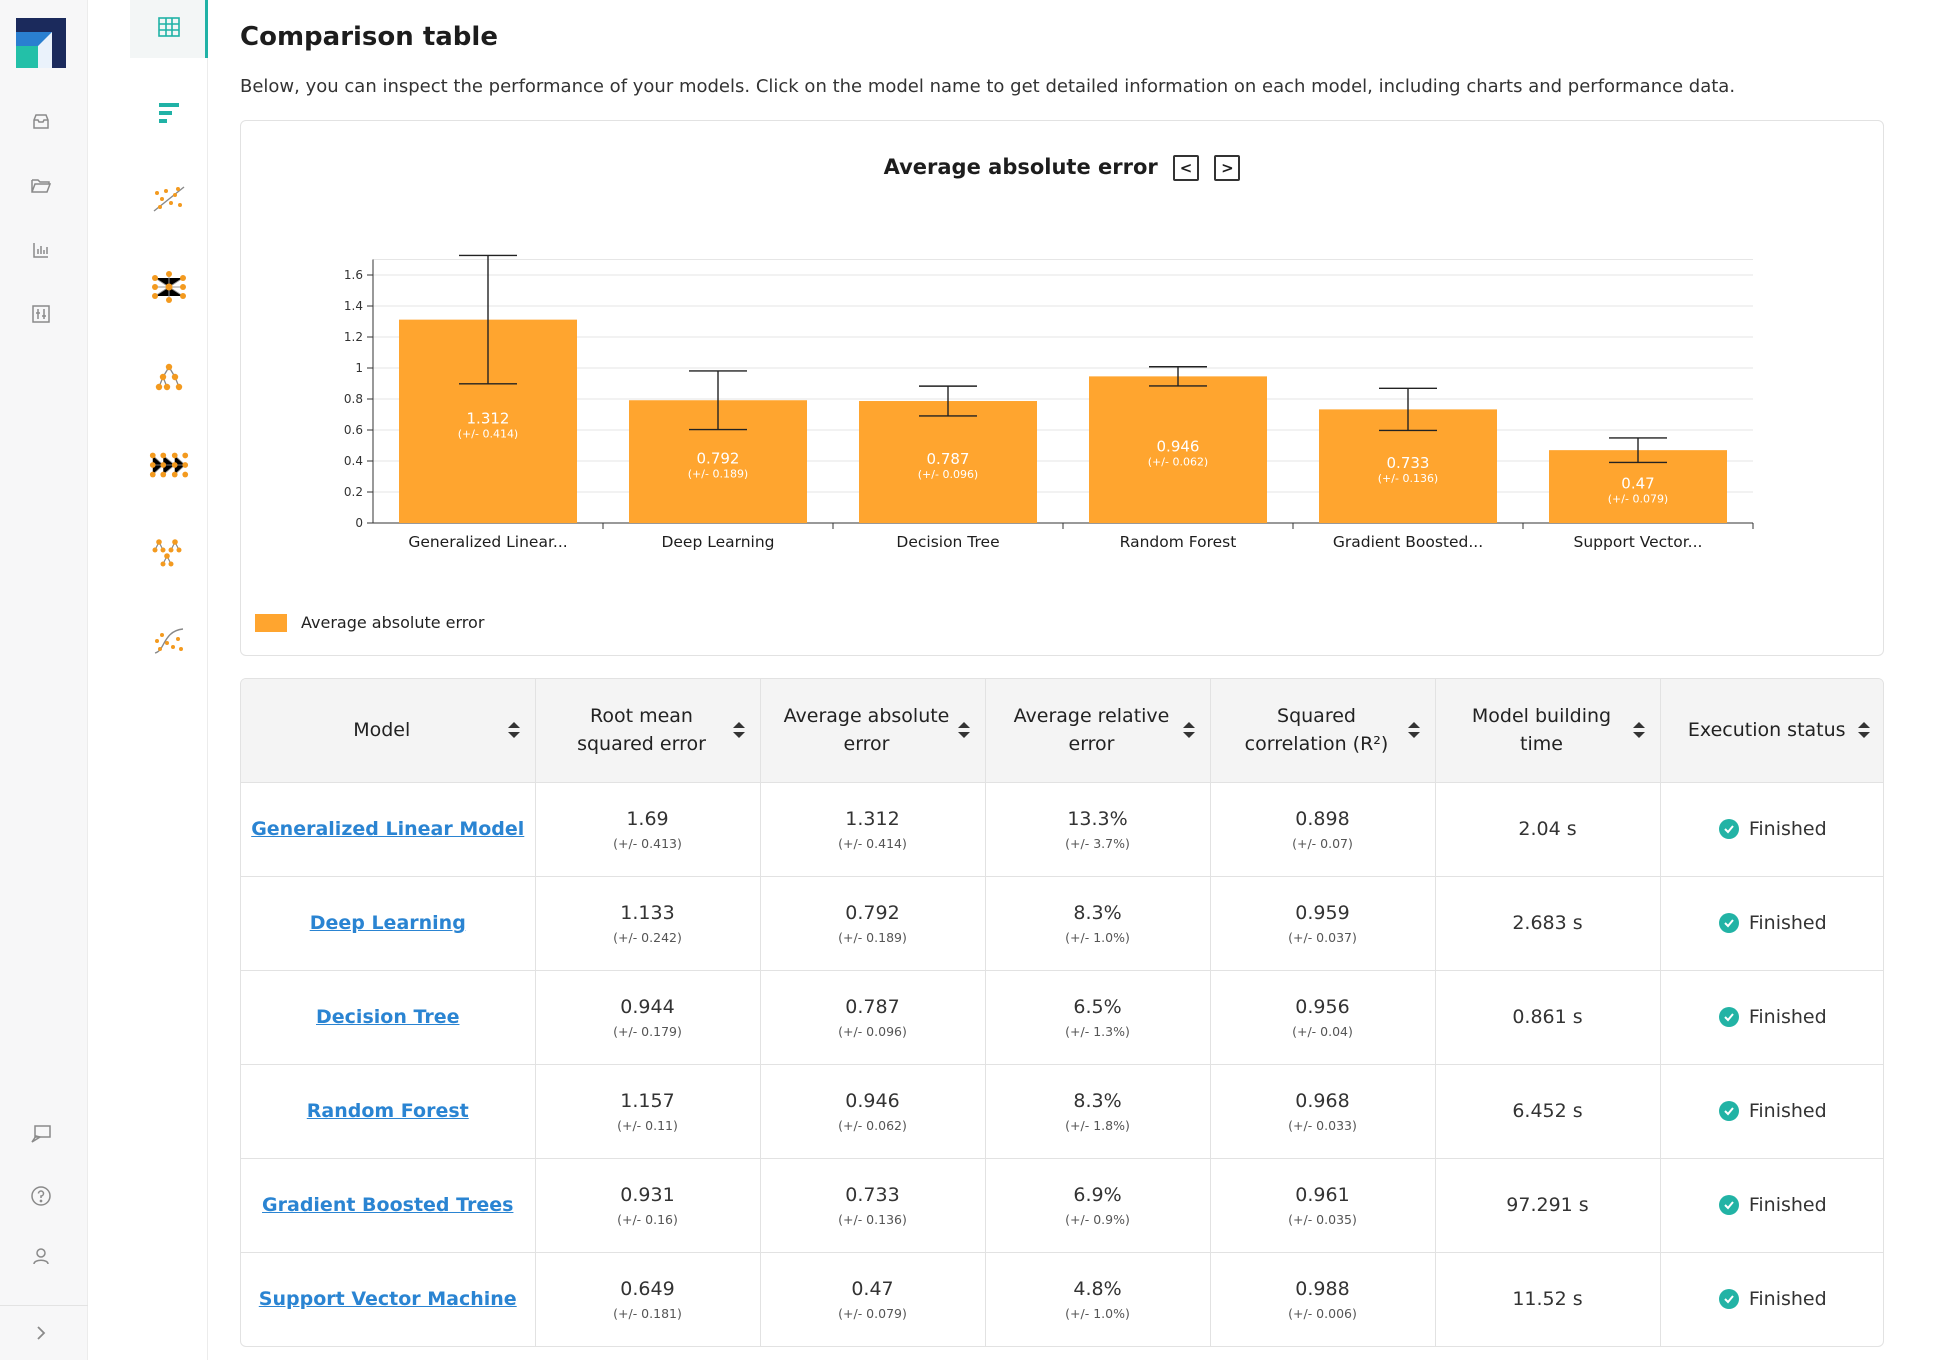 The width and height of the screenshot is (1938, 1360). I want to click on column-header: Root mean squared error, so click(648, 731).